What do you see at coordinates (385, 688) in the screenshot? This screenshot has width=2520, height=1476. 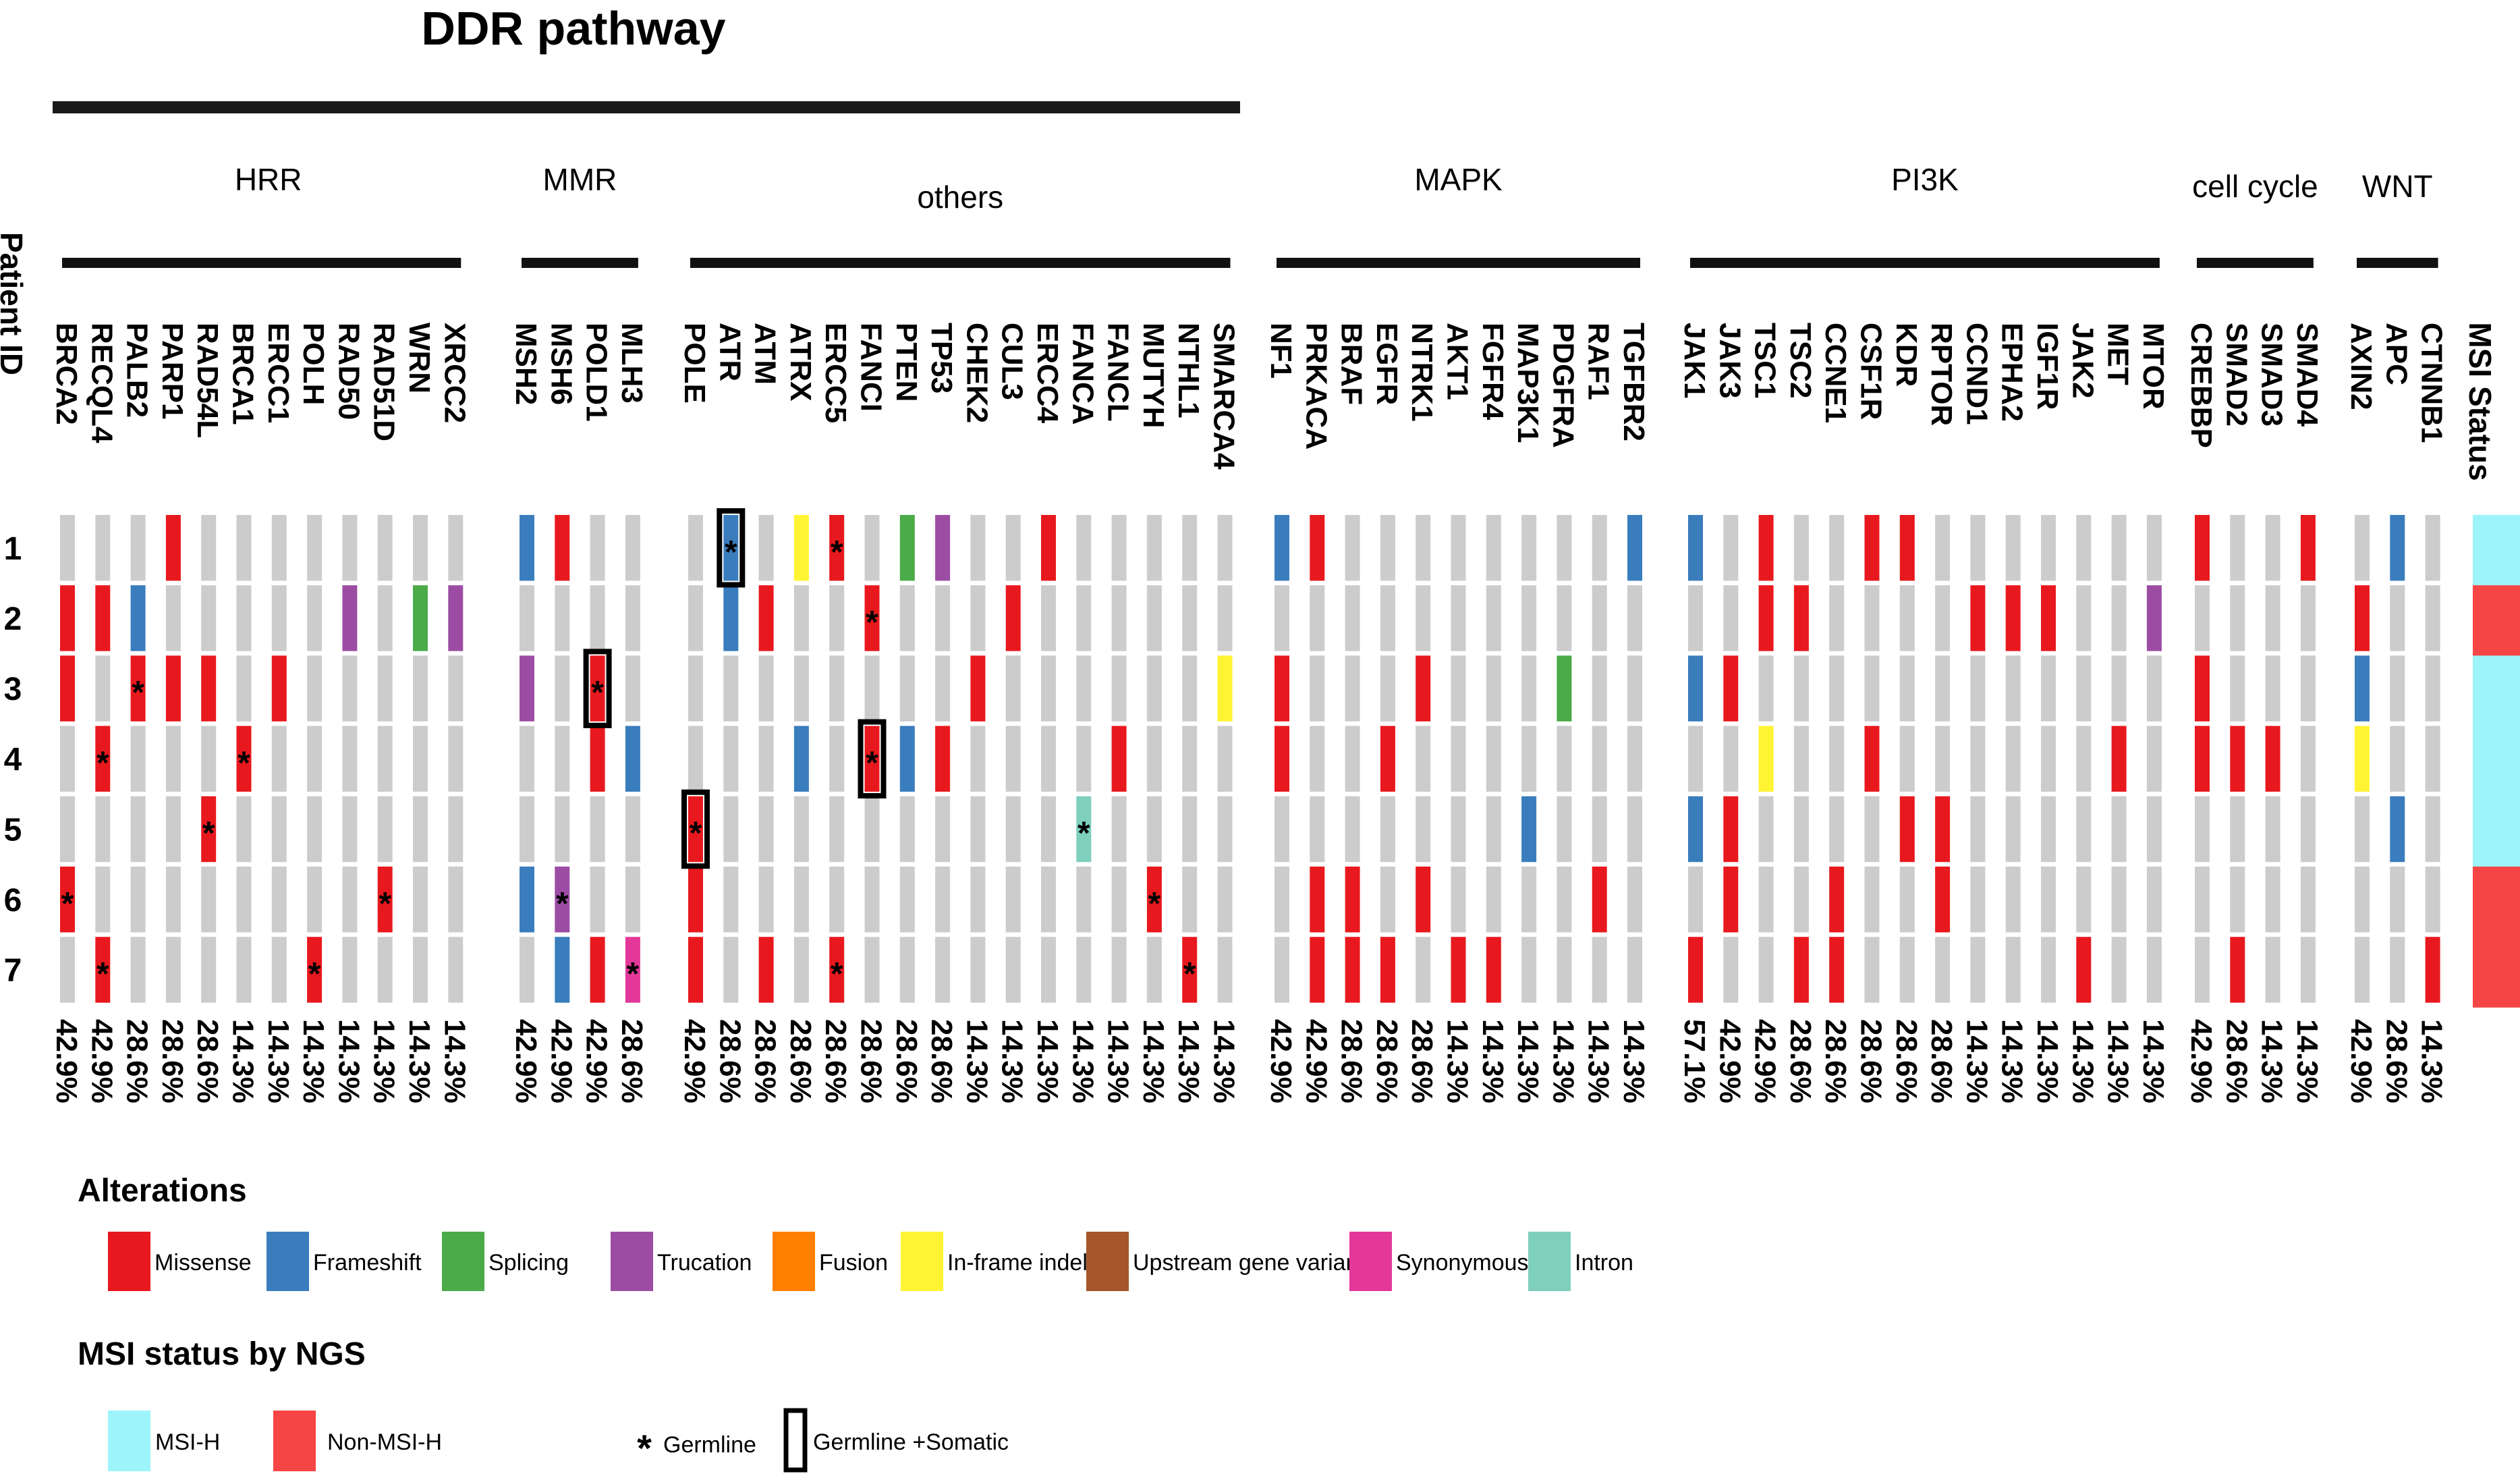 I see `cell-rad51d-p3` at bounding box center [385, 688].